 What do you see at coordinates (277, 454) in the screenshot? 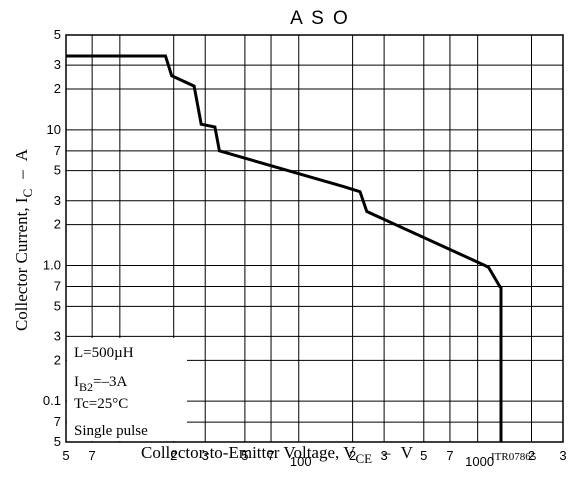
I see `x-axis-label: Collector-to-Emitter Voltage, VCE – V` at bounding box center [277, 454].